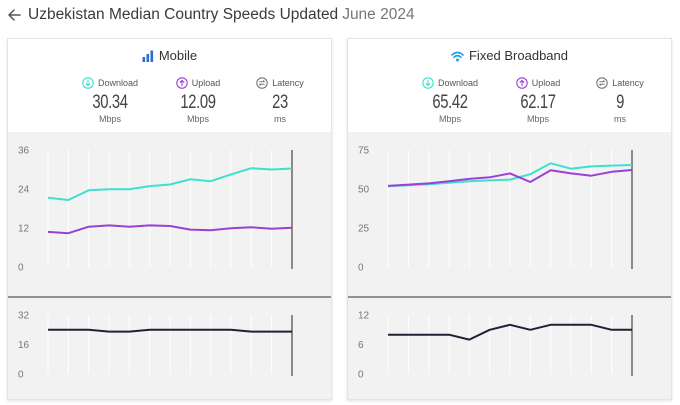 The height and width of the screenshot is (405, 680). I want to click on mobile-panel-title: Mobile, so click(169, 55).